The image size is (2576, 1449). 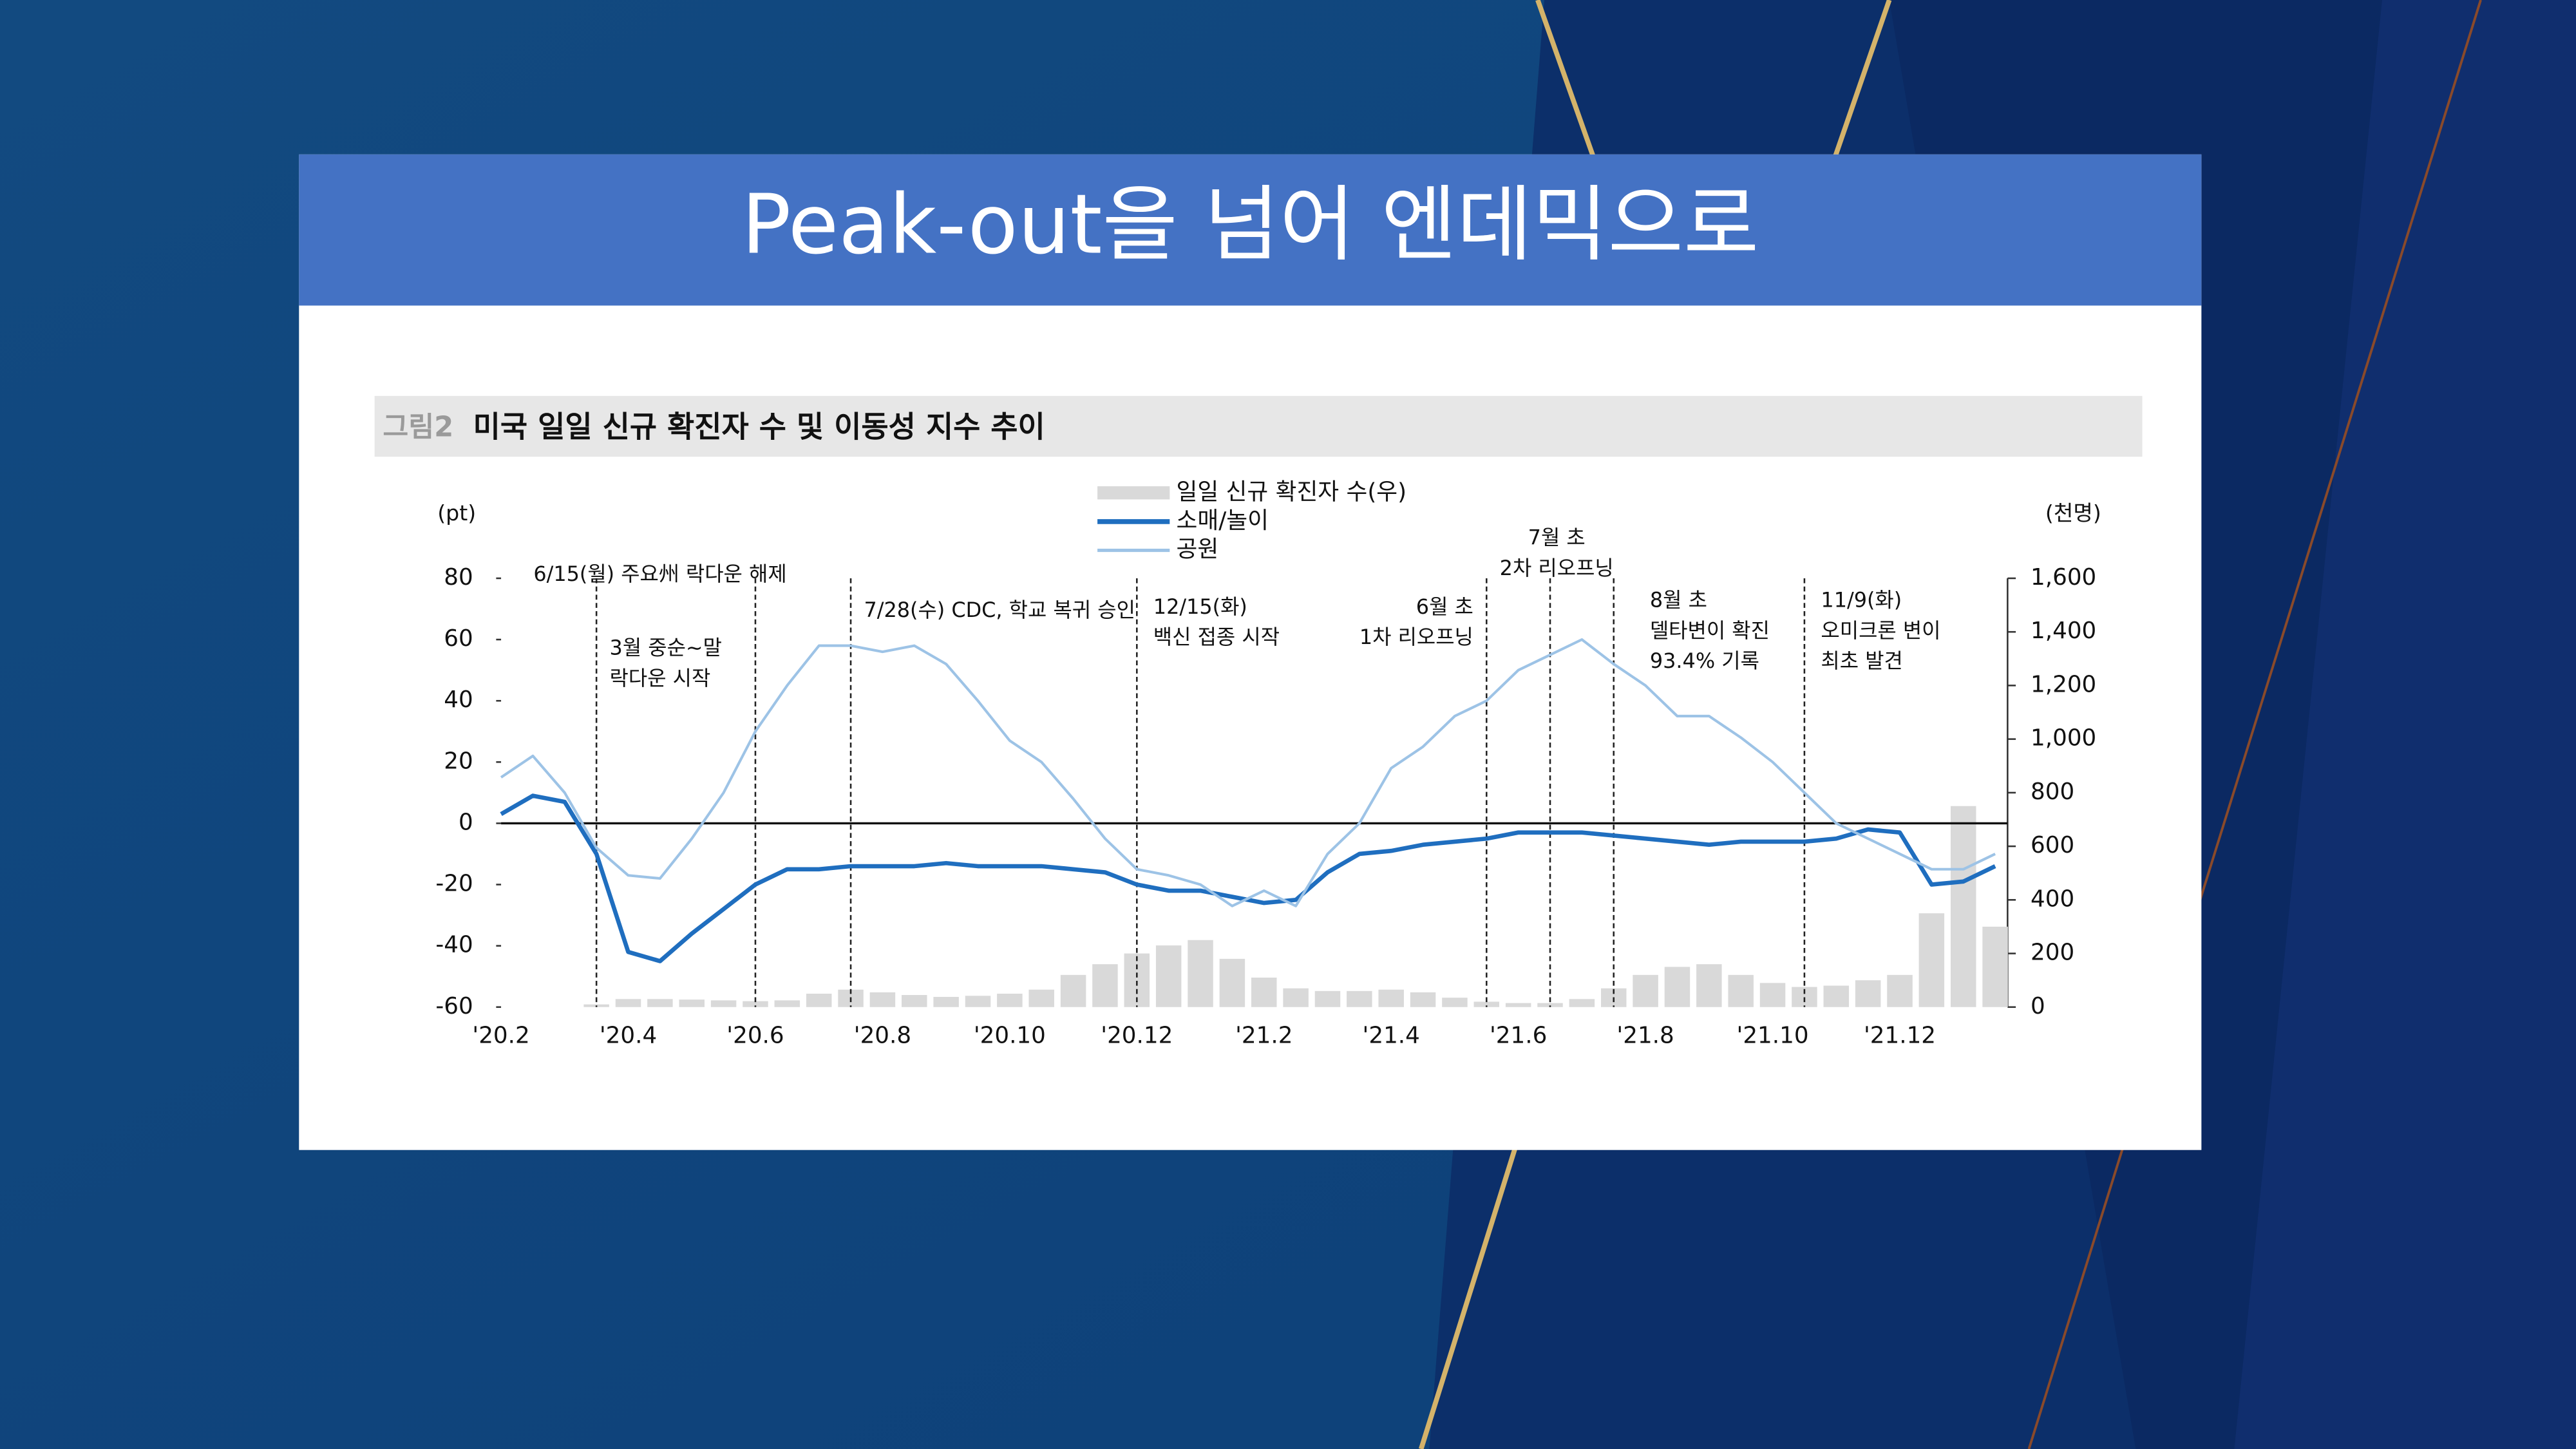 I want to click on x-tick-label: '20.12, so click(x=1137, y=1036).